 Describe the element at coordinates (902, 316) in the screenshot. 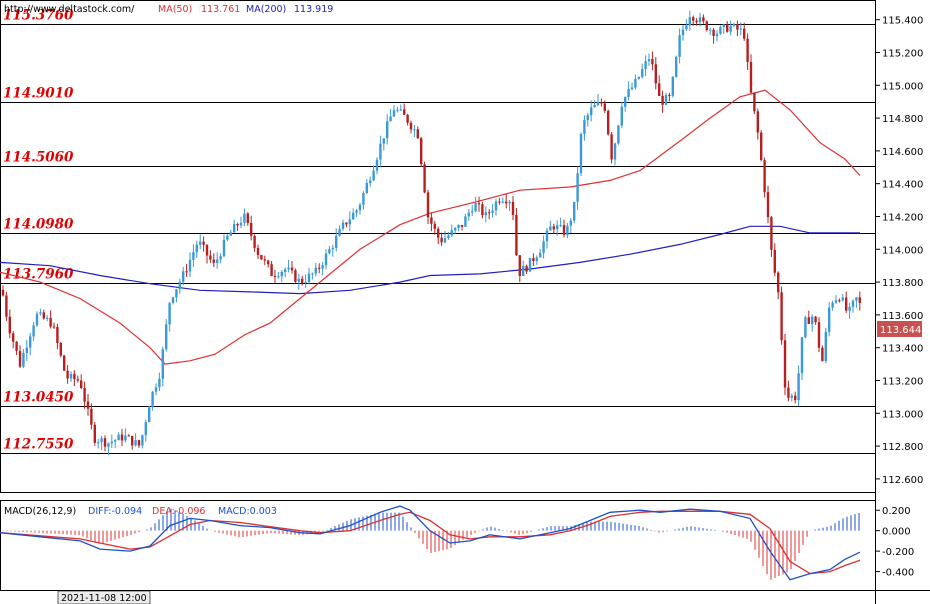

I see `price-tick-label: 113.600` at that location.